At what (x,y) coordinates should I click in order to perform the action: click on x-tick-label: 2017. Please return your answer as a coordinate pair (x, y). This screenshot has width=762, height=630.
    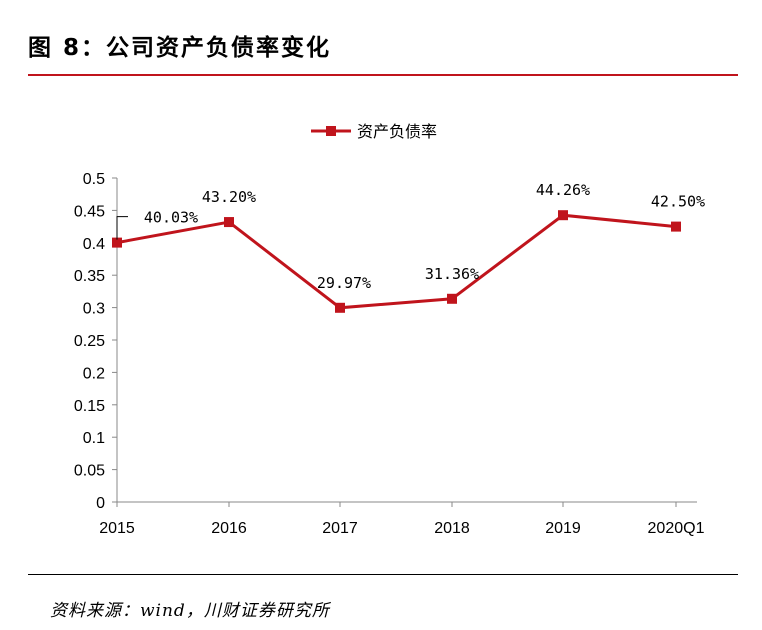
    Looking at the image, I should click on (340, 528).